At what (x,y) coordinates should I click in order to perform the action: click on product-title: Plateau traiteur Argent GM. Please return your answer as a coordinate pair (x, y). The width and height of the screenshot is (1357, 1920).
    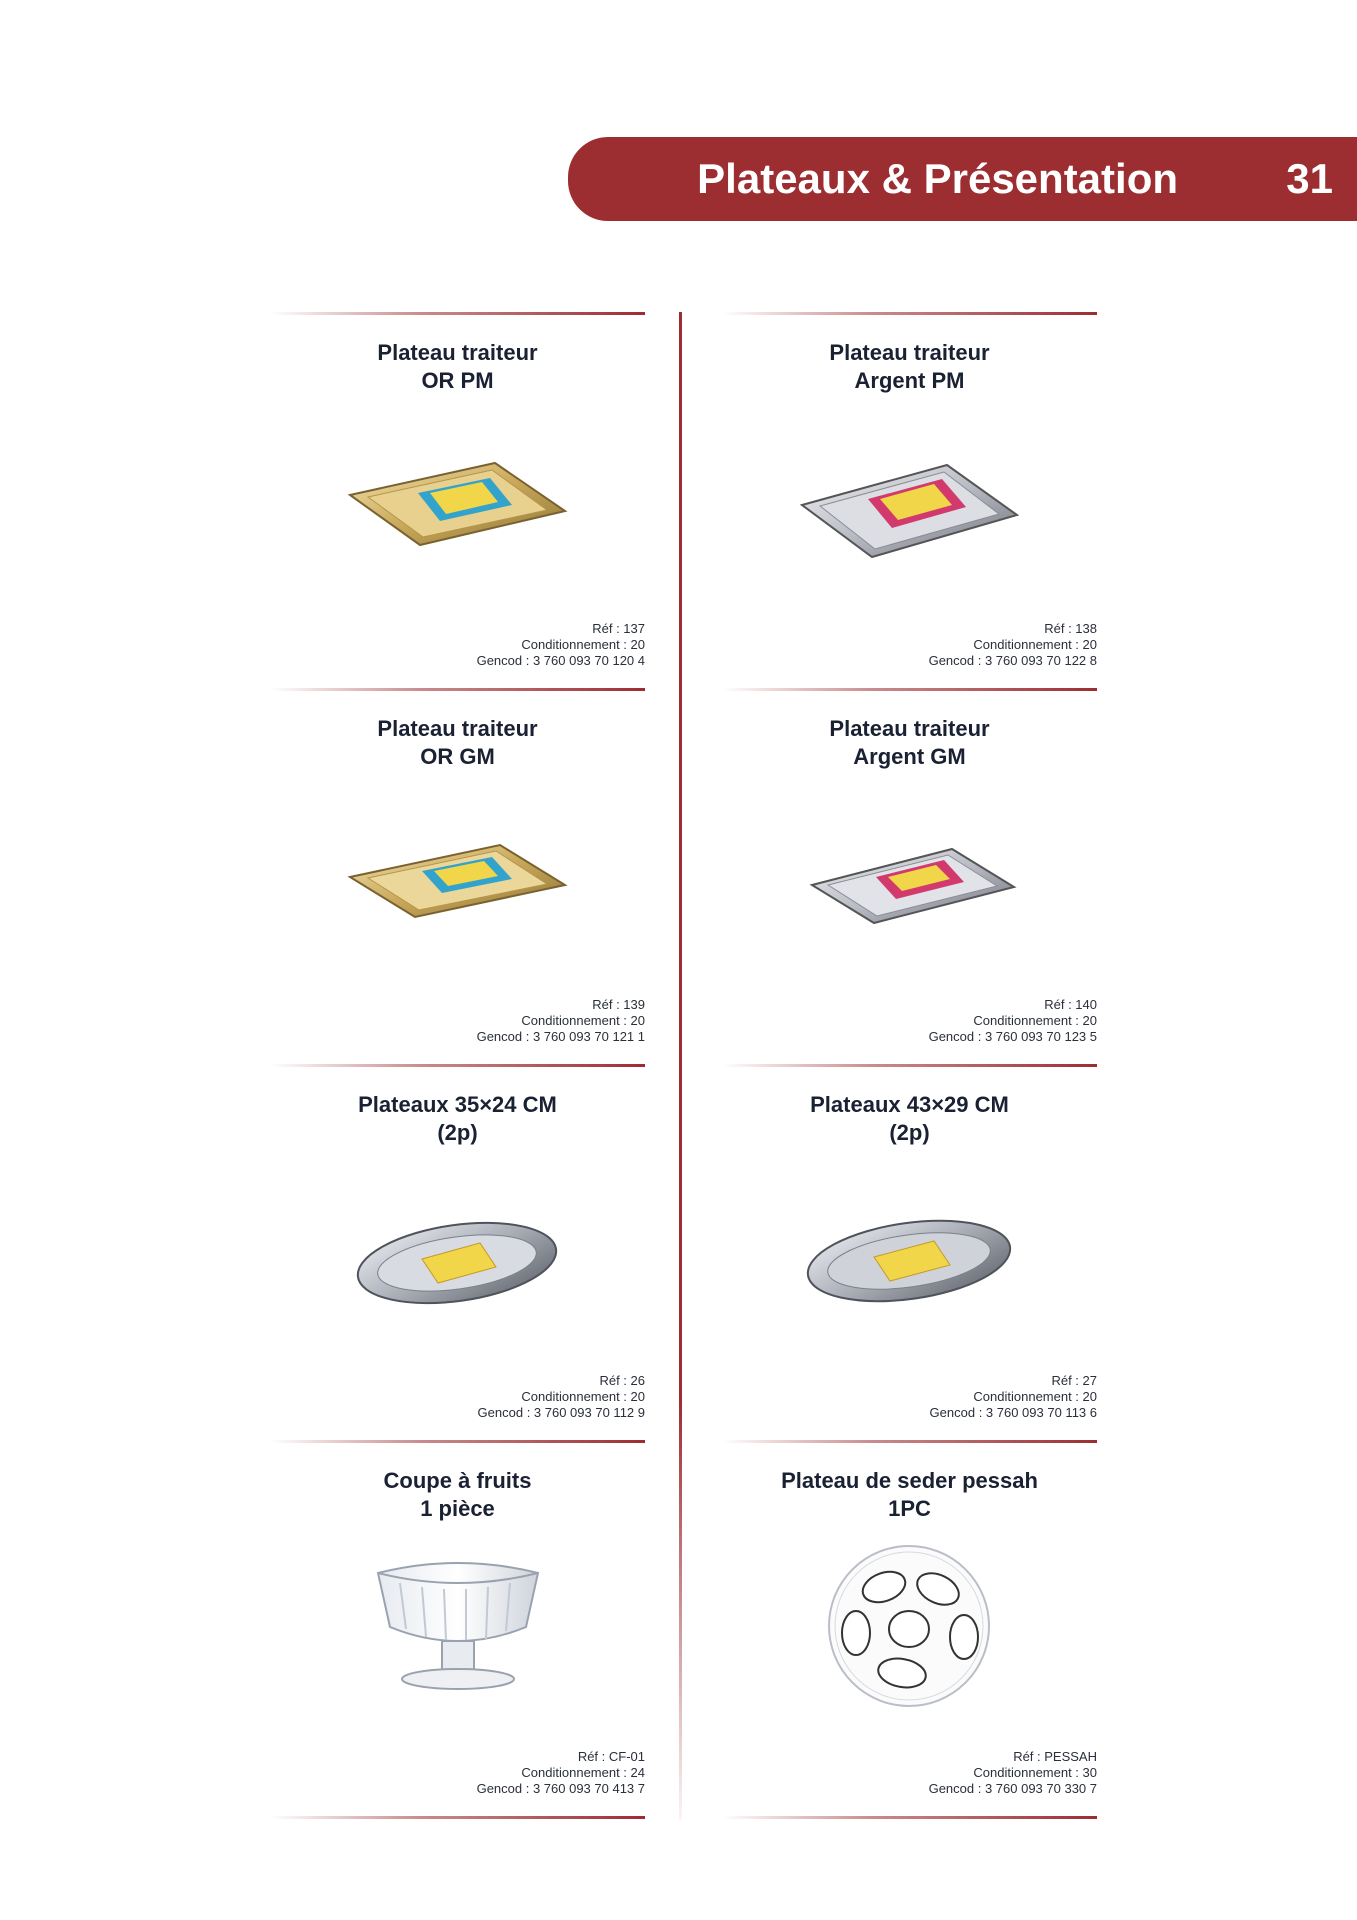
    Looking at the image, I should click on (909, 742).